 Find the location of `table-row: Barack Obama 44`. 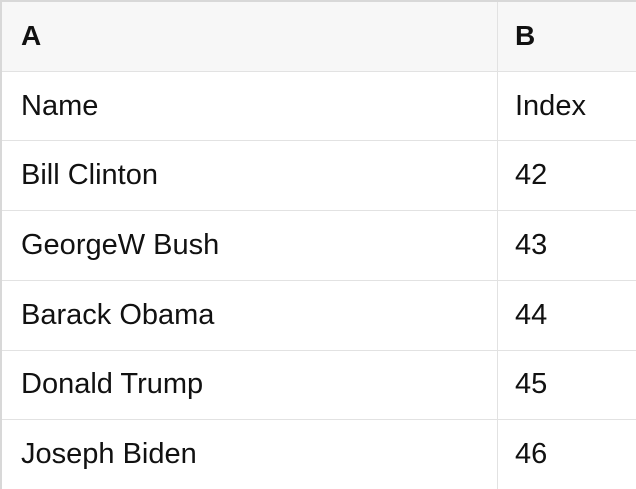

table-row: Barack Obama 44 is located at coordinates (319, 315).